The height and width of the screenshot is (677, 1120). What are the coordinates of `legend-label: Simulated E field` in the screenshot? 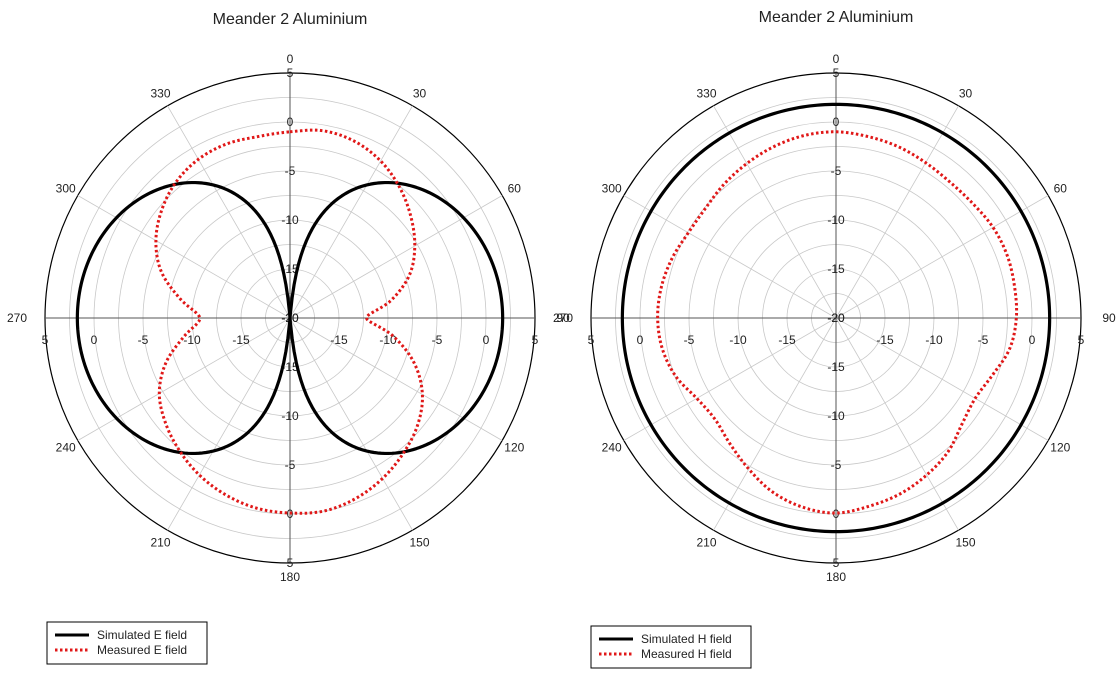 It's located at (142, 635).